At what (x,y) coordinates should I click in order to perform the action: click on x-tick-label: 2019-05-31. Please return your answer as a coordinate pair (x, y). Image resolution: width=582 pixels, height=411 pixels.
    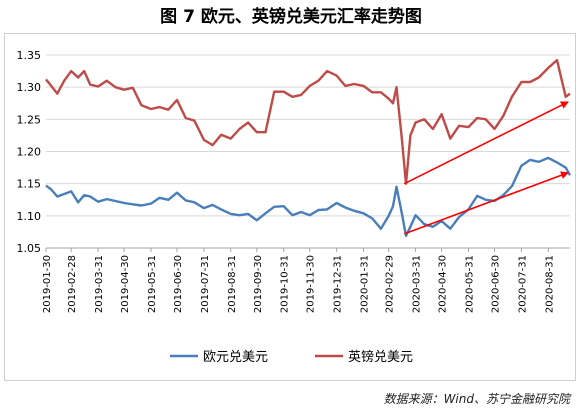
    Looking at the image, I should click on (152, 284).